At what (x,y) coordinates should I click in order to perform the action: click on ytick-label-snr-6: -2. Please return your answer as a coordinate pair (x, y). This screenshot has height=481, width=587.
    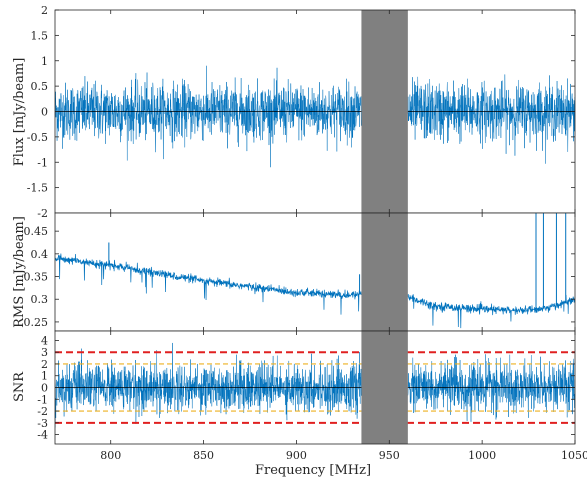
    Looking at the image, I should click on (42, 411).